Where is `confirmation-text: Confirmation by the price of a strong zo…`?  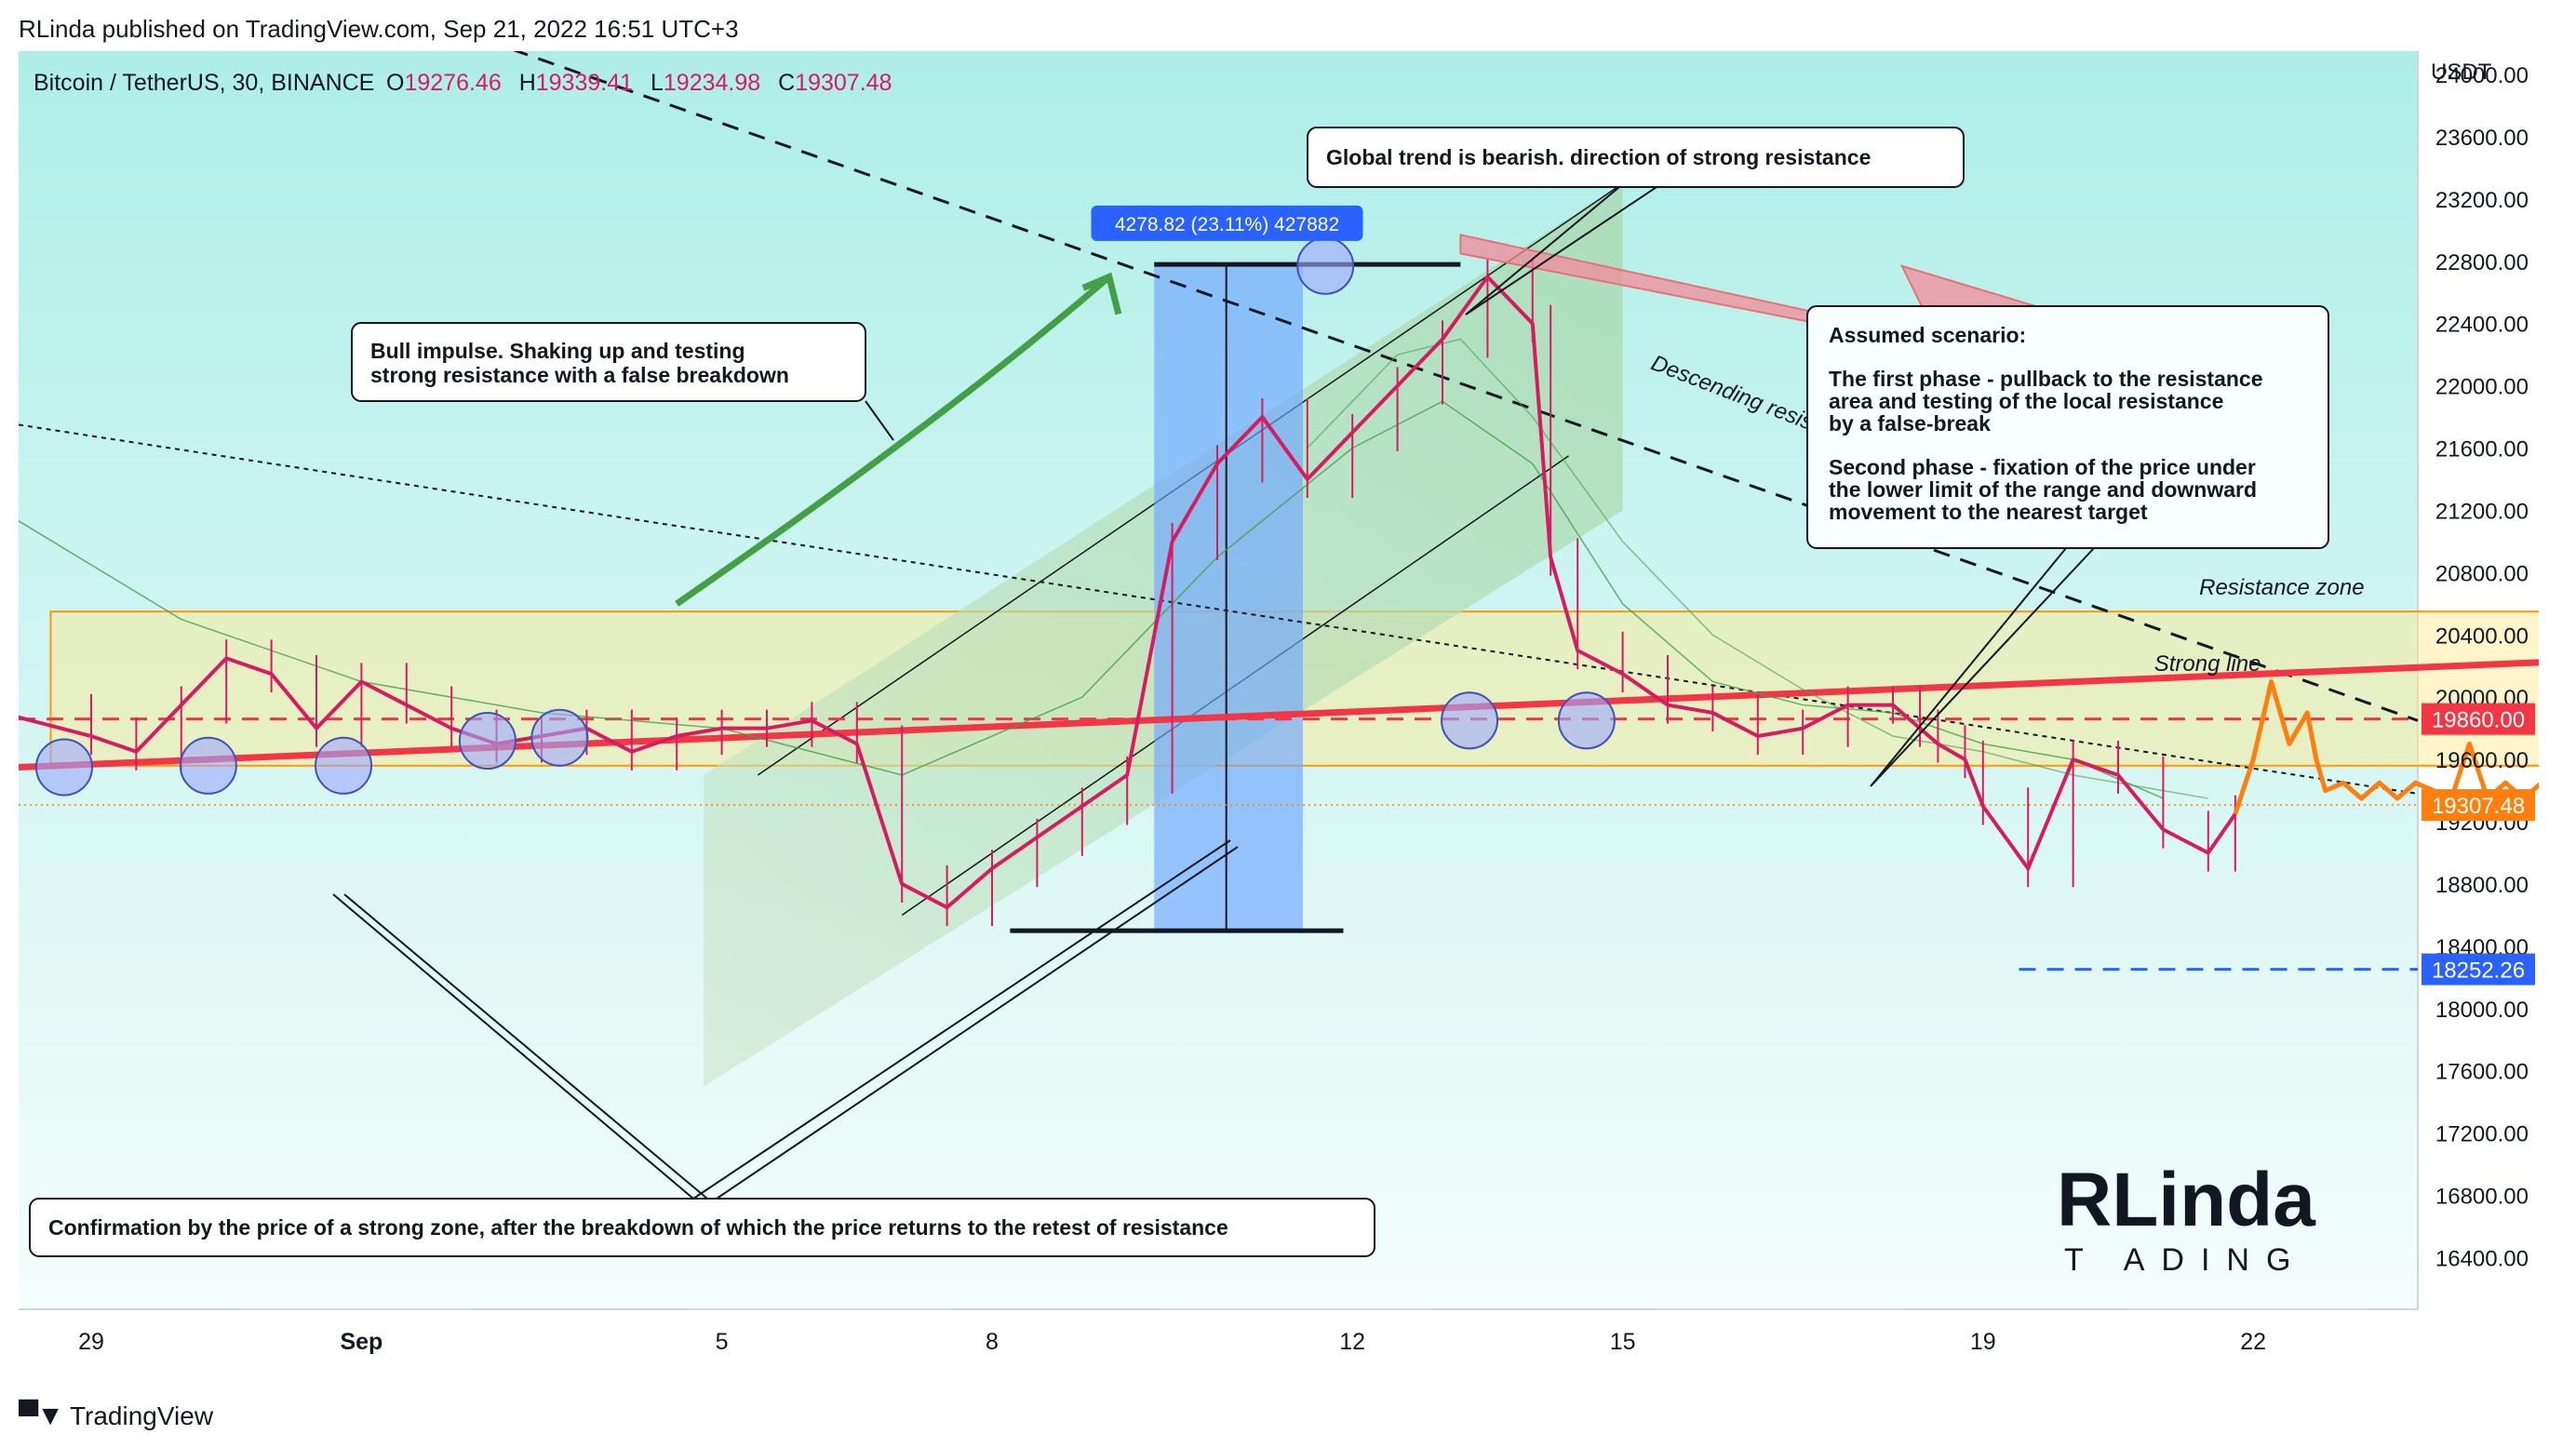 confirmation-text: Confirmation by the price of a strong zo… is located at coordinates (638, 1227).